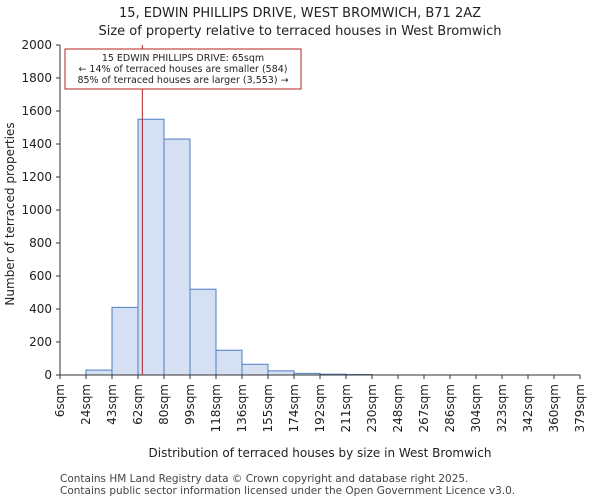 The height and width of the screenshot is (500, 600). What do you see at coordinates (86, 404) in the screenshot?
I see `x-tick-label: 24sqm` at bounding box center [86, 404].